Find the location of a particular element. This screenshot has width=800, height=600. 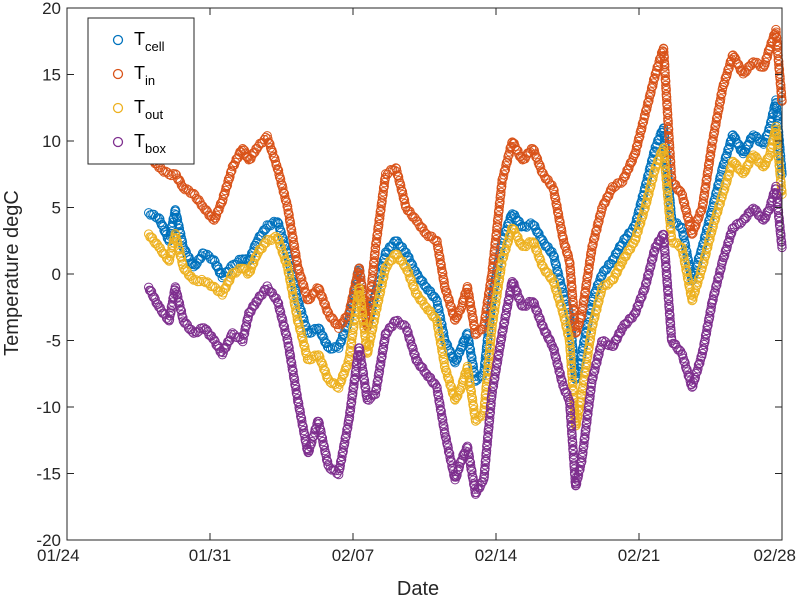

y-tick-label: 5 is located at coordinates (56, 208).